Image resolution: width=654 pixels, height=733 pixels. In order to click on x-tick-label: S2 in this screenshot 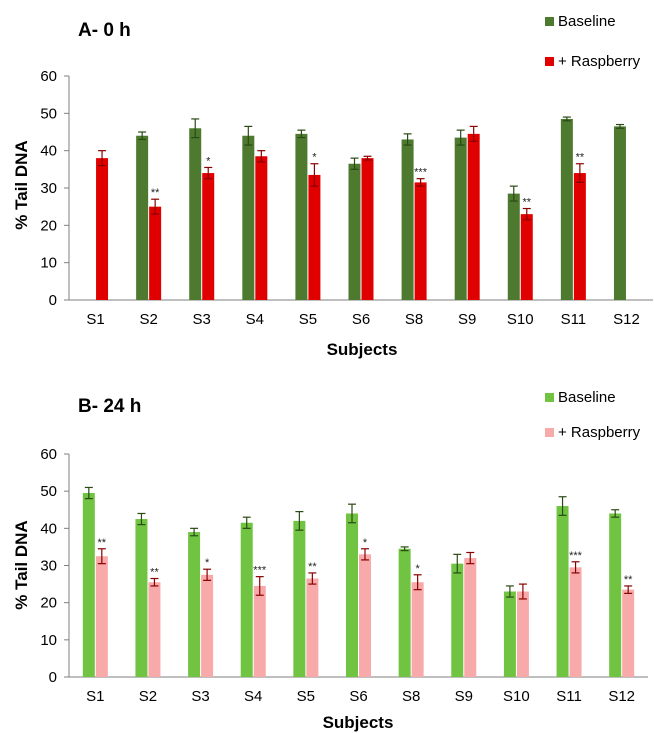, I will do `click(148, 319)`.